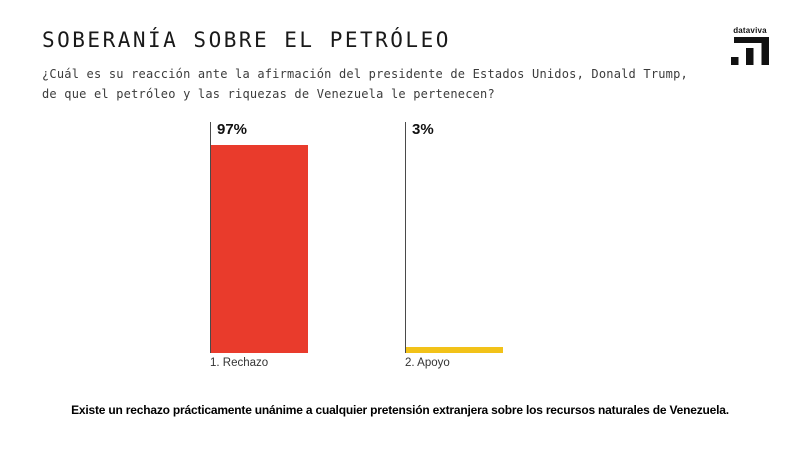 This screenshot has height=450, width=800. I want to click on category-label: 1. Rechazo, so click(239, 363).